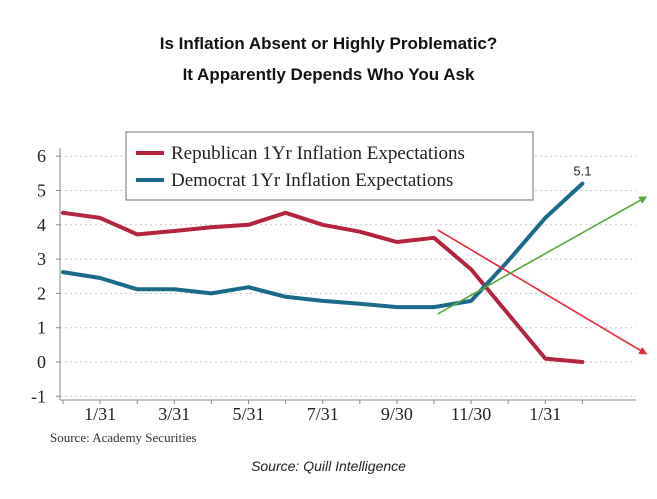  Describe the element at coordinates (248, 414) in the screenshot. I see `x-tick-label: 5/31` at that location.